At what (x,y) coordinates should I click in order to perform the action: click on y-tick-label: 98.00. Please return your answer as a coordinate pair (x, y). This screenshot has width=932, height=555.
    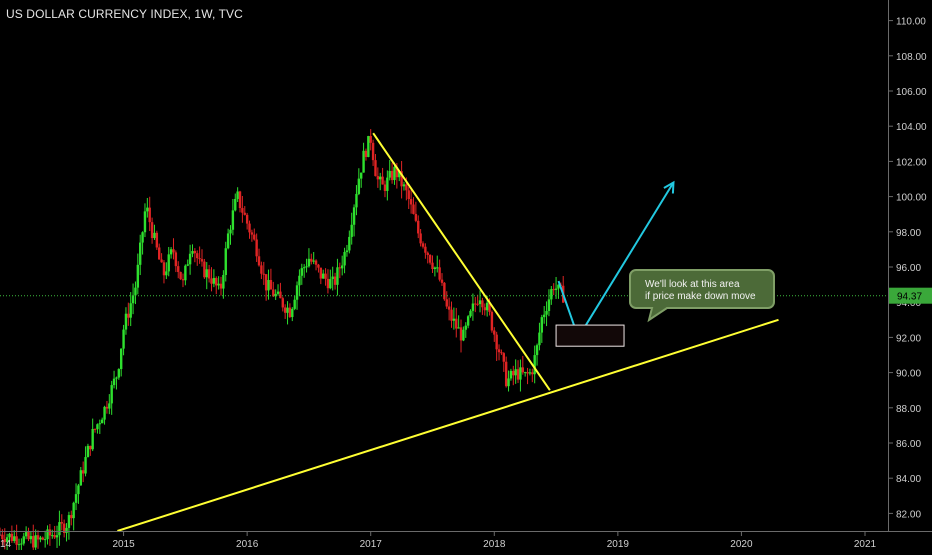
    Looking at the image, I should click on (908, 233).